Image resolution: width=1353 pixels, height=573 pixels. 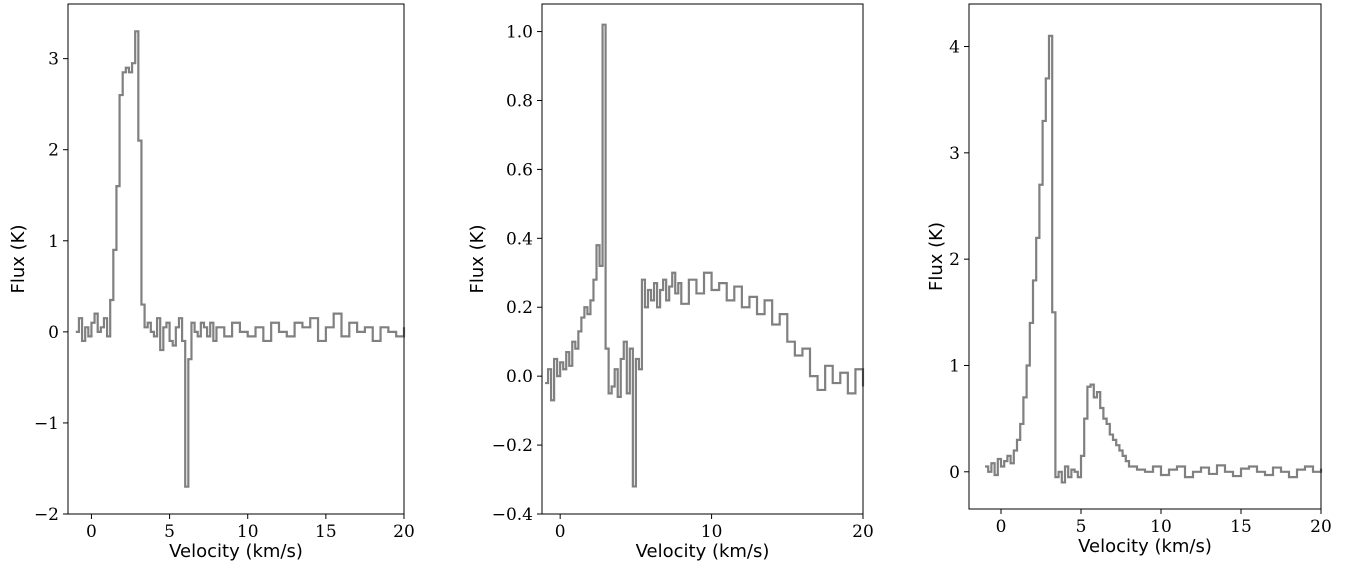 I want to click on y-tick-label: 0.6, so click(x=519, y=170).